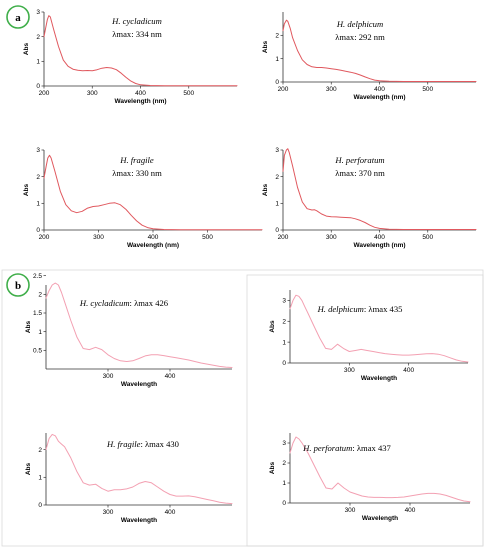 This screenshot has width=489, height=550. I want to click on panel-label-a: a, so click(18, 17).